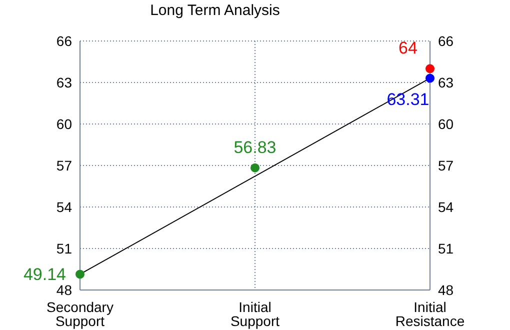  I want to click on y-tick-label: 60, so click(64, 124).